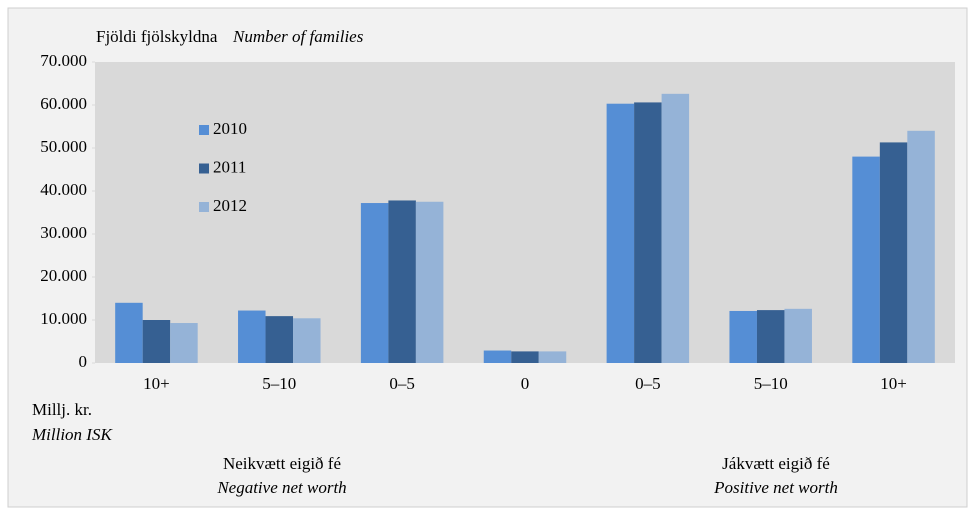 Image resolution: width=975 pixels, height=515 pixels. I want to click on group-label-en: Negative net worth, so click(281, 487).